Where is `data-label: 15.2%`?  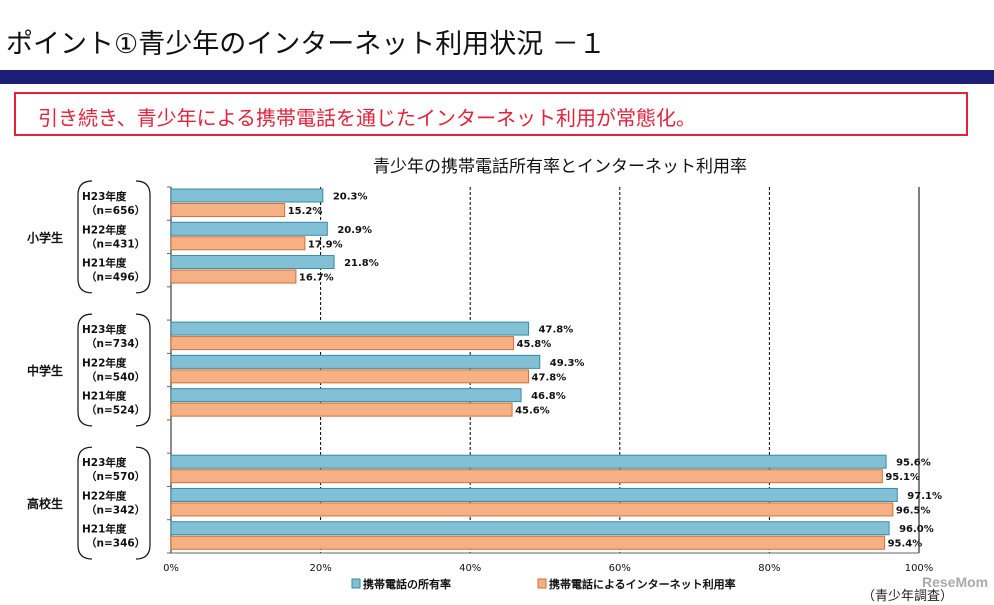
data-label: 15.2% is located at coordinates (305, 211).